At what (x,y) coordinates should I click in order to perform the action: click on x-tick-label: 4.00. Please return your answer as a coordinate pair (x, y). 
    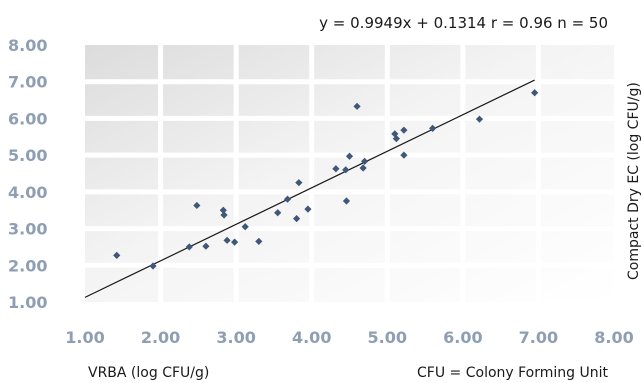
    Looking at the image, I should click on (311, 337).